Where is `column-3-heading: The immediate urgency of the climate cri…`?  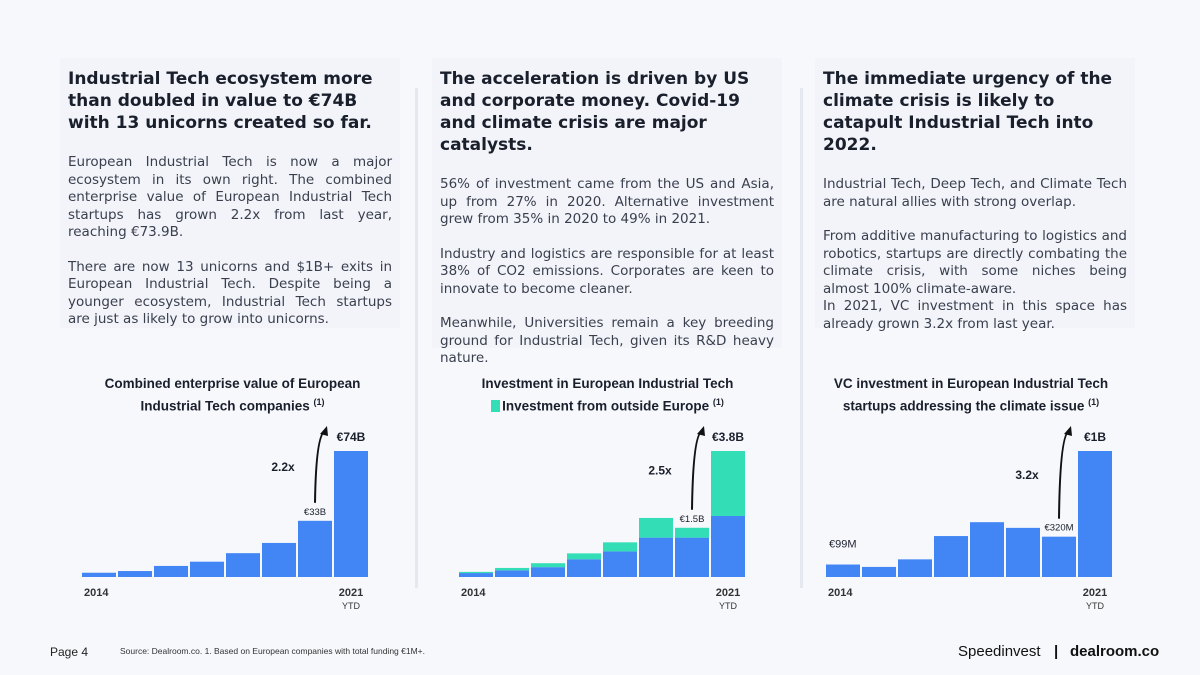
column-3-heading: The immediate urgency of the climate cri… is located at coordinates (968, 112).